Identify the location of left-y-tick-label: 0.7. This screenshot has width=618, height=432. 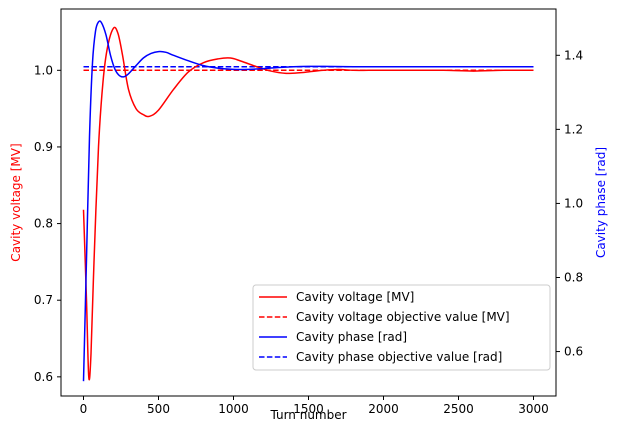
(43, 300).